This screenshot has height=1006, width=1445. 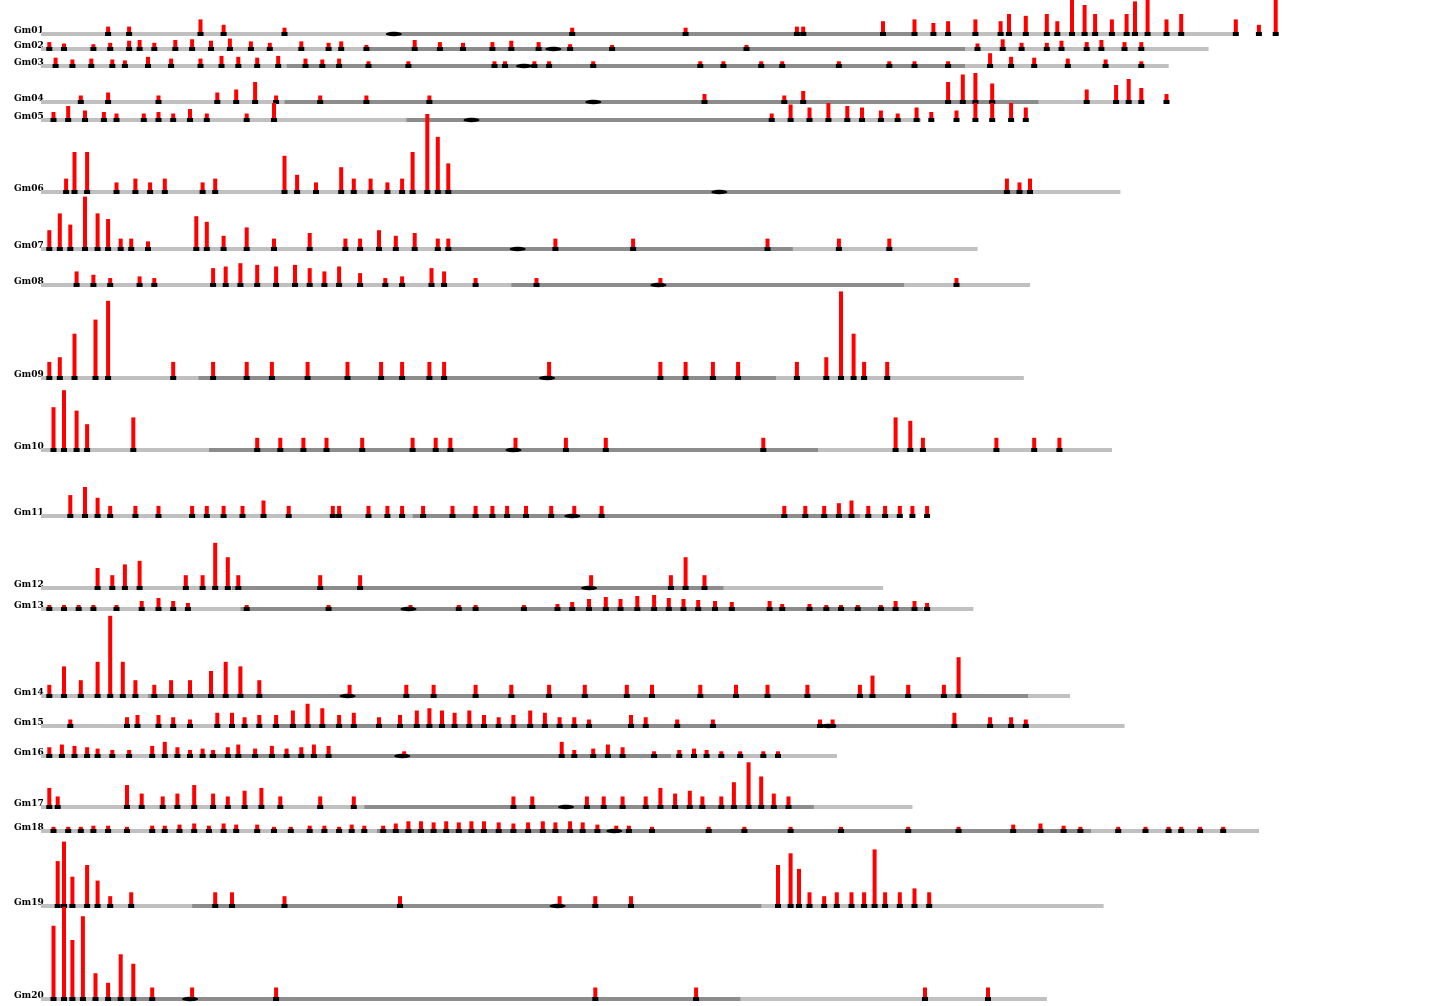 I want to click on chromosome-label: Gm16, so click(x=29, y=753).